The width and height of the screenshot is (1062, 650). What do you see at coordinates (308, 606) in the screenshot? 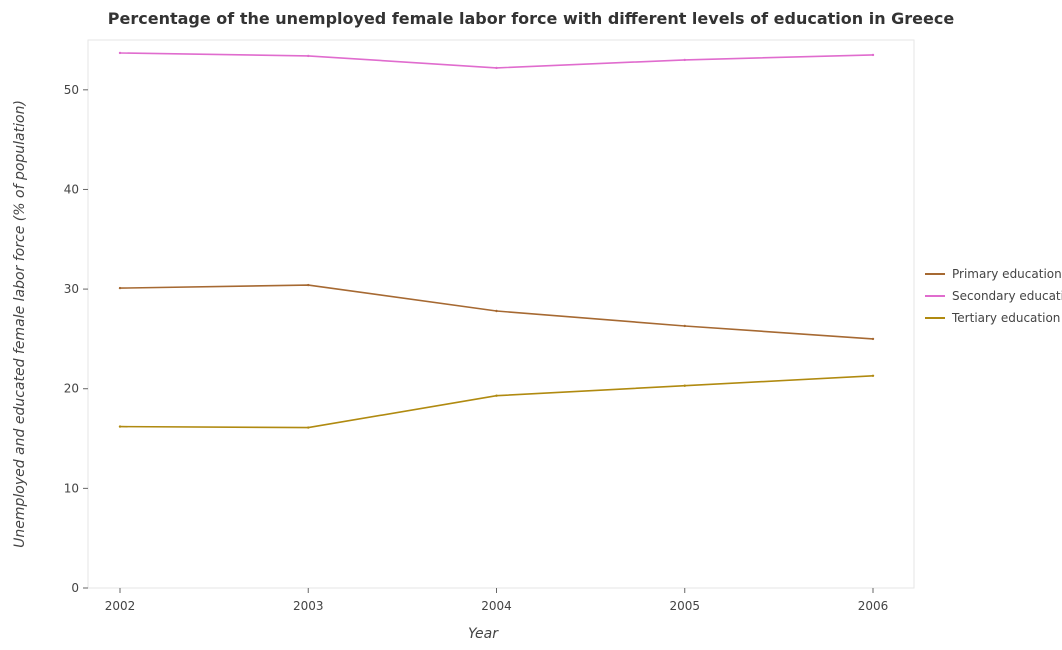
I see `x-tick-label: 2003` at bounding box center [308, 606].